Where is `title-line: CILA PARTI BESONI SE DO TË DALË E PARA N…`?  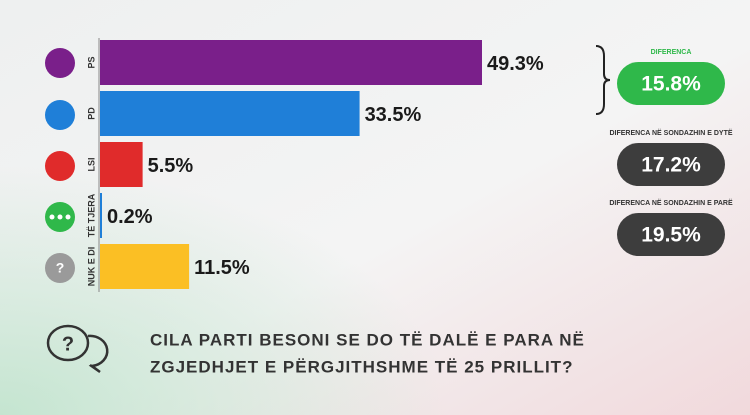 title-line: CILA PARTI BESONI SE DO TË DALË E PARA N… is located at coordinates (367, 339).